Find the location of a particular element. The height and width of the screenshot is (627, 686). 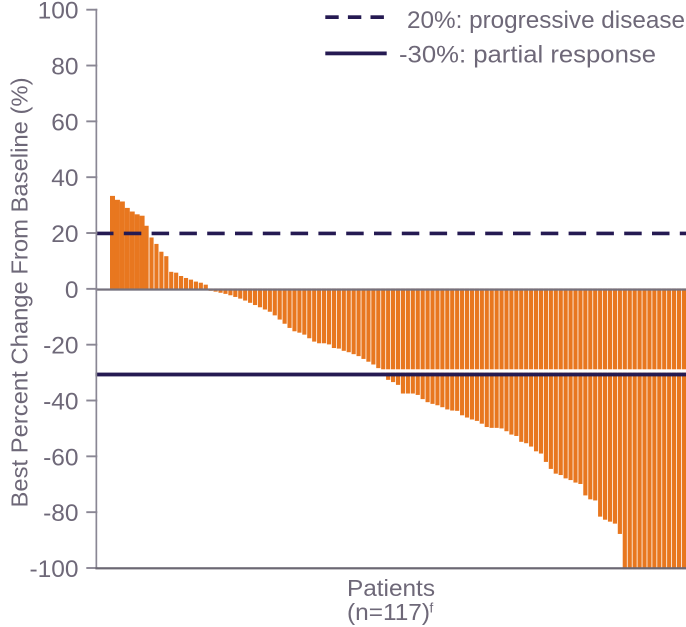

svg-text: -60 is located at coordinates (60, 457).